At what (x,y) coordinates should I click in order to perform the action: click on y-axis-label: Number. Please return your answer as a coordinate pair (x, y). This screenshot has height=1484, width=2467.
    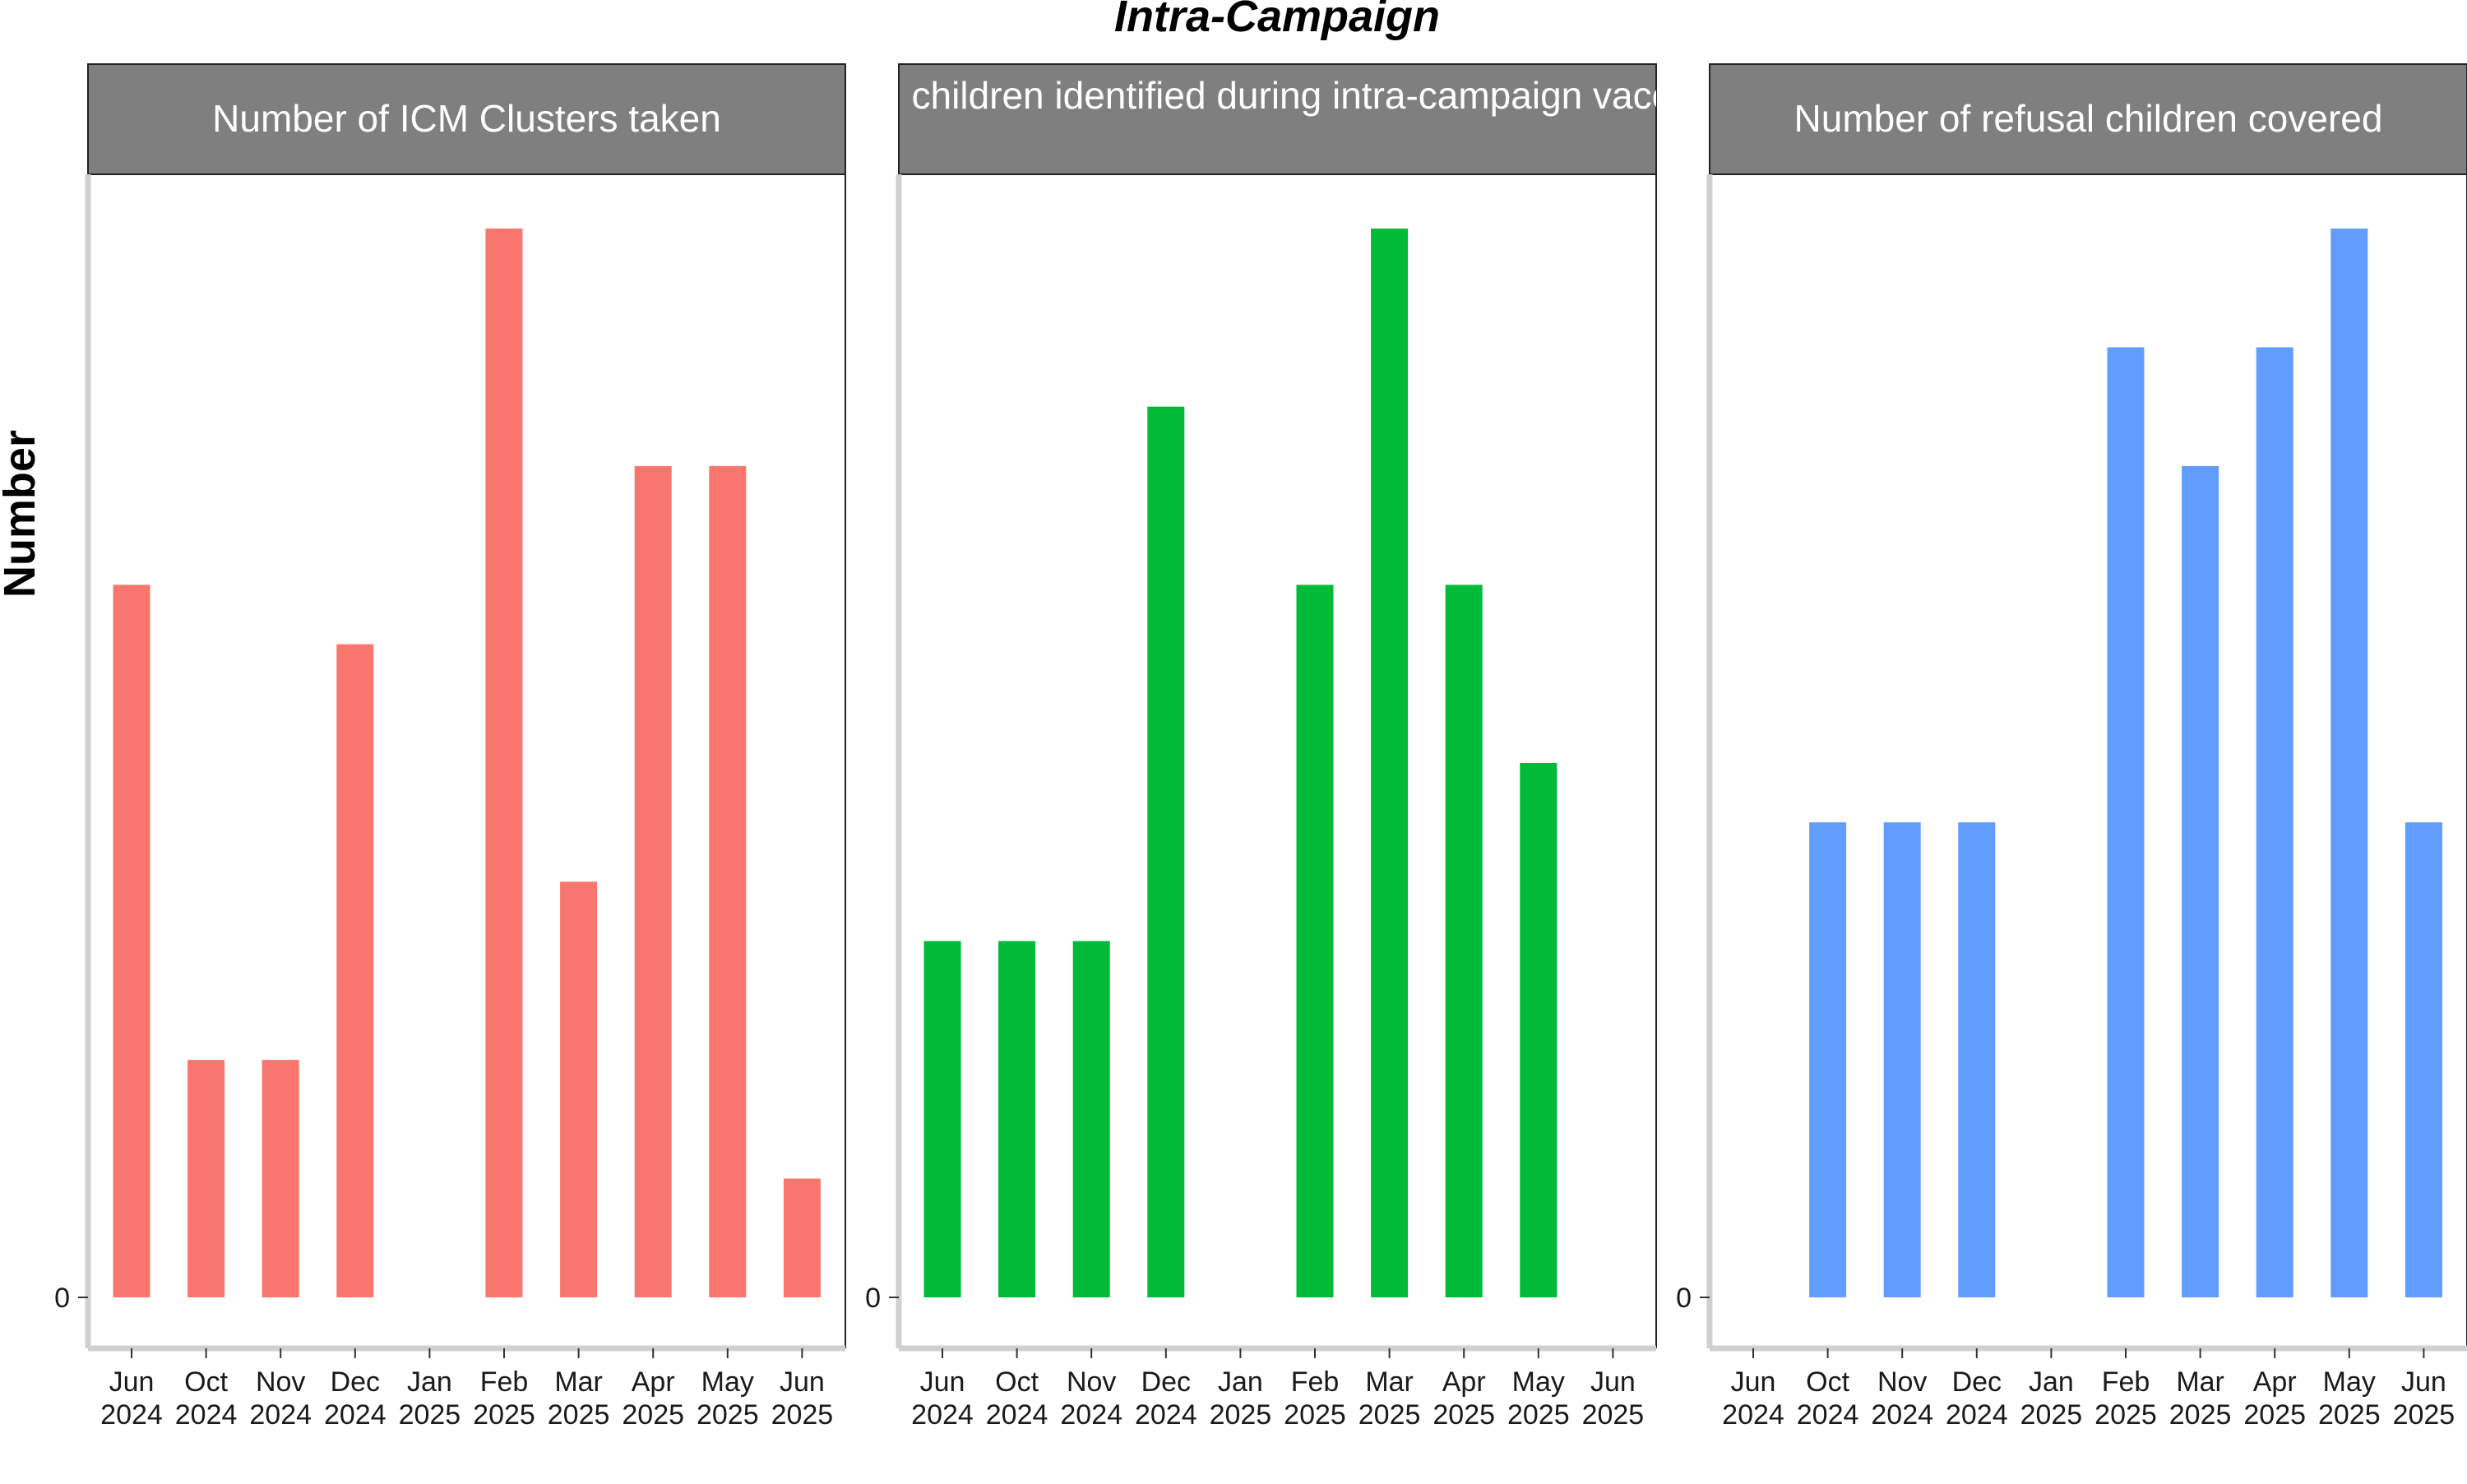
    Looking at the image, I should click on (22, 514).